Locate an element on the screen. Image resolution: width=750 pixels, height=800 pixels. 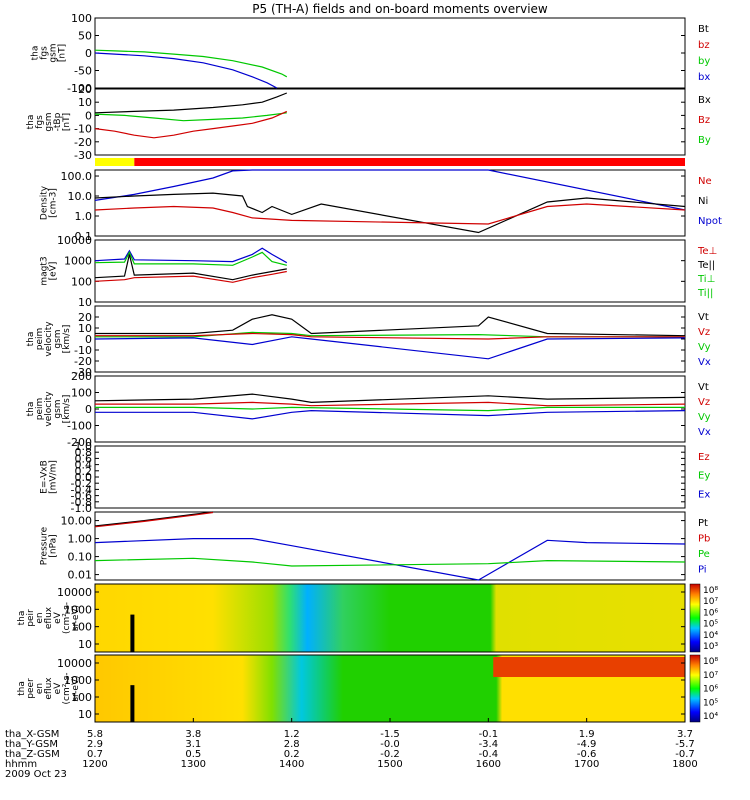
xaxis-value: -0.2 is located at coordinates (390, 754).